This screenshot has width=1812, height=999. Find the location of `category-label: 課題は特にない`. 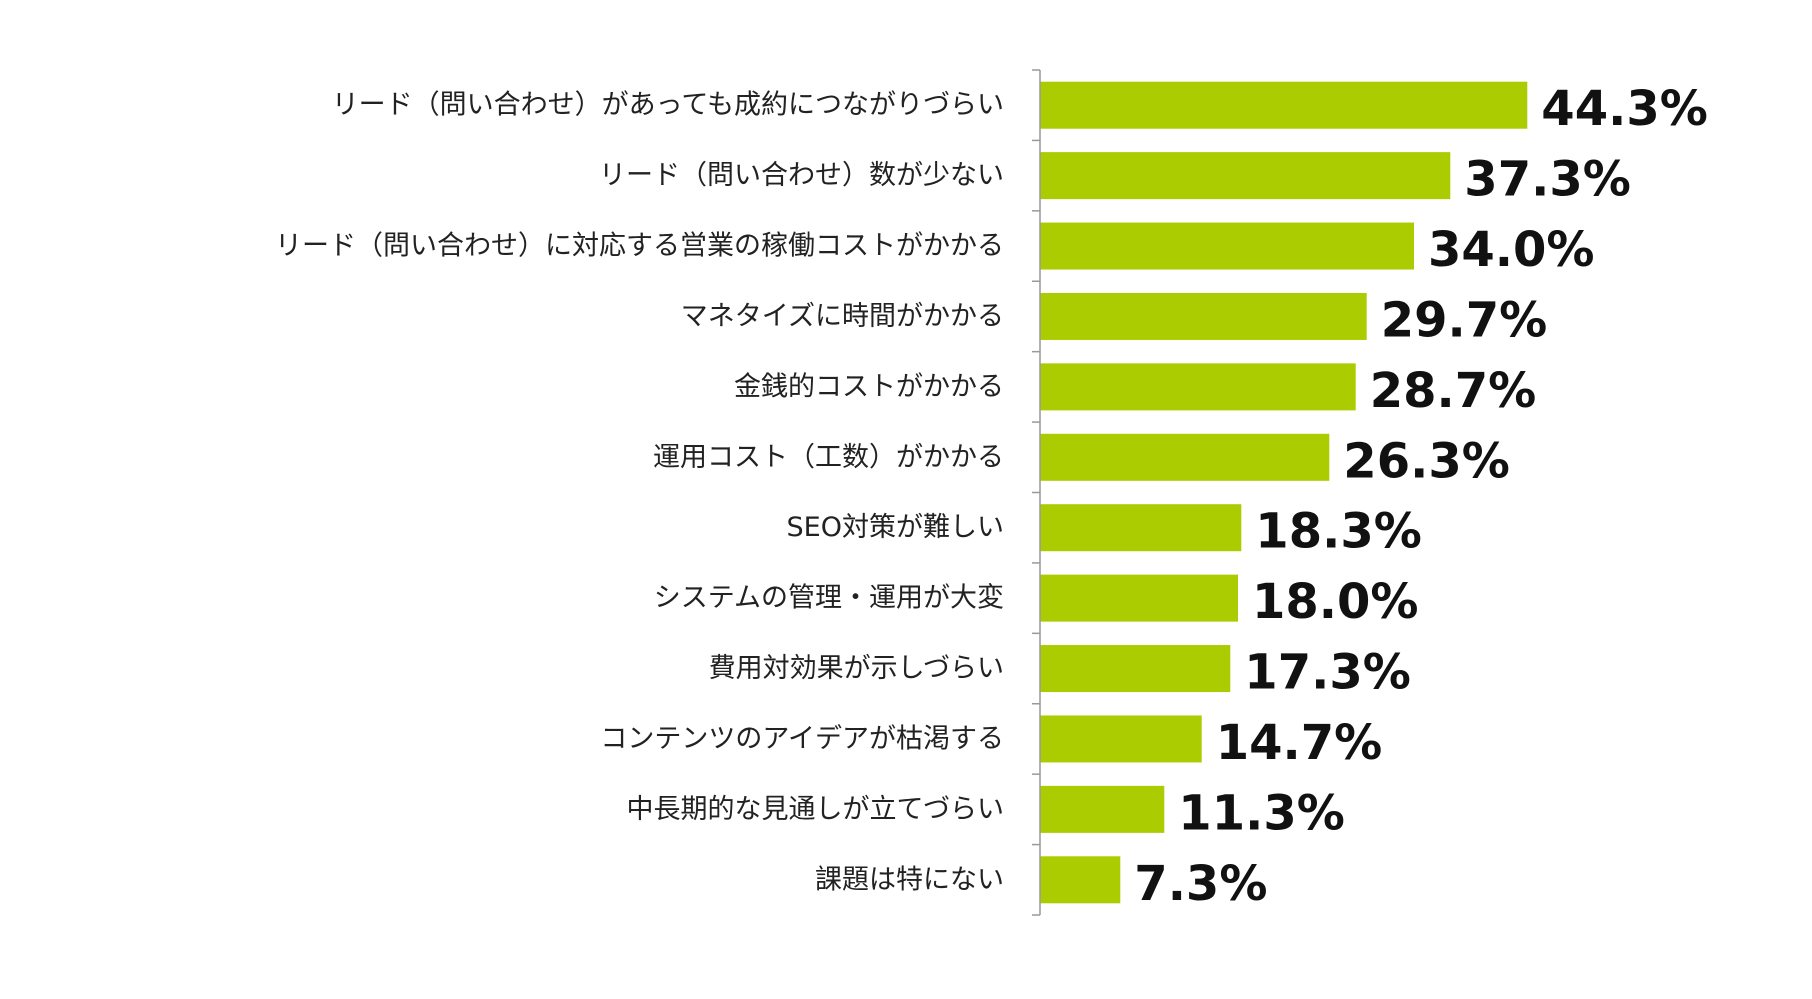

category-label: 課題は特にない is located at coordinates (909, 879).